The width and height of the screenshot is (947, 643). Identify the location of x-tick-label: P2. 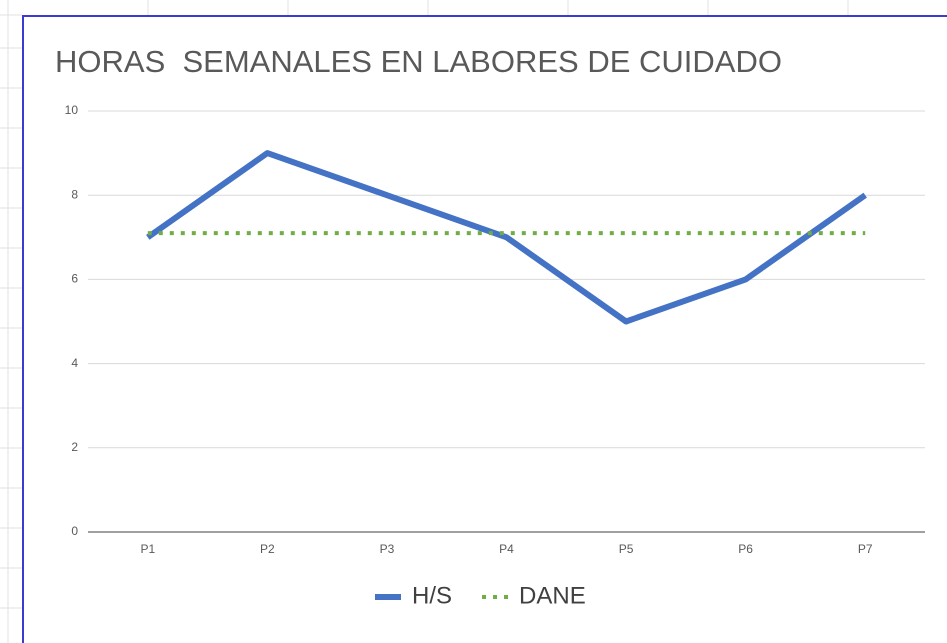
(267, 549).